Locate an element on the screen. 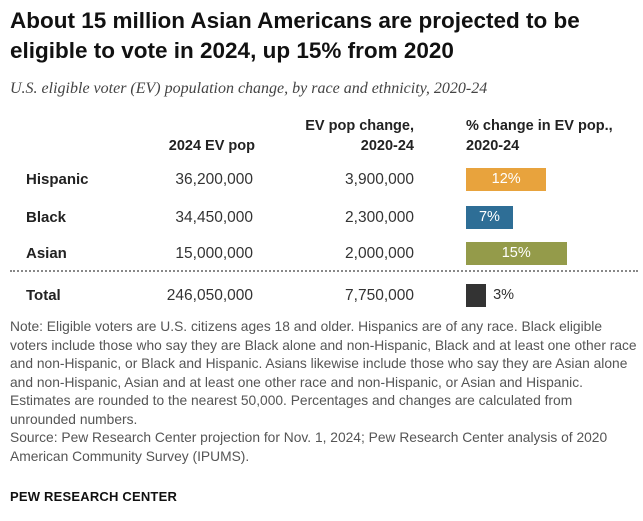 This screenshot has width=643, height=521. row-label: Black is located at coordinates (46, 217).